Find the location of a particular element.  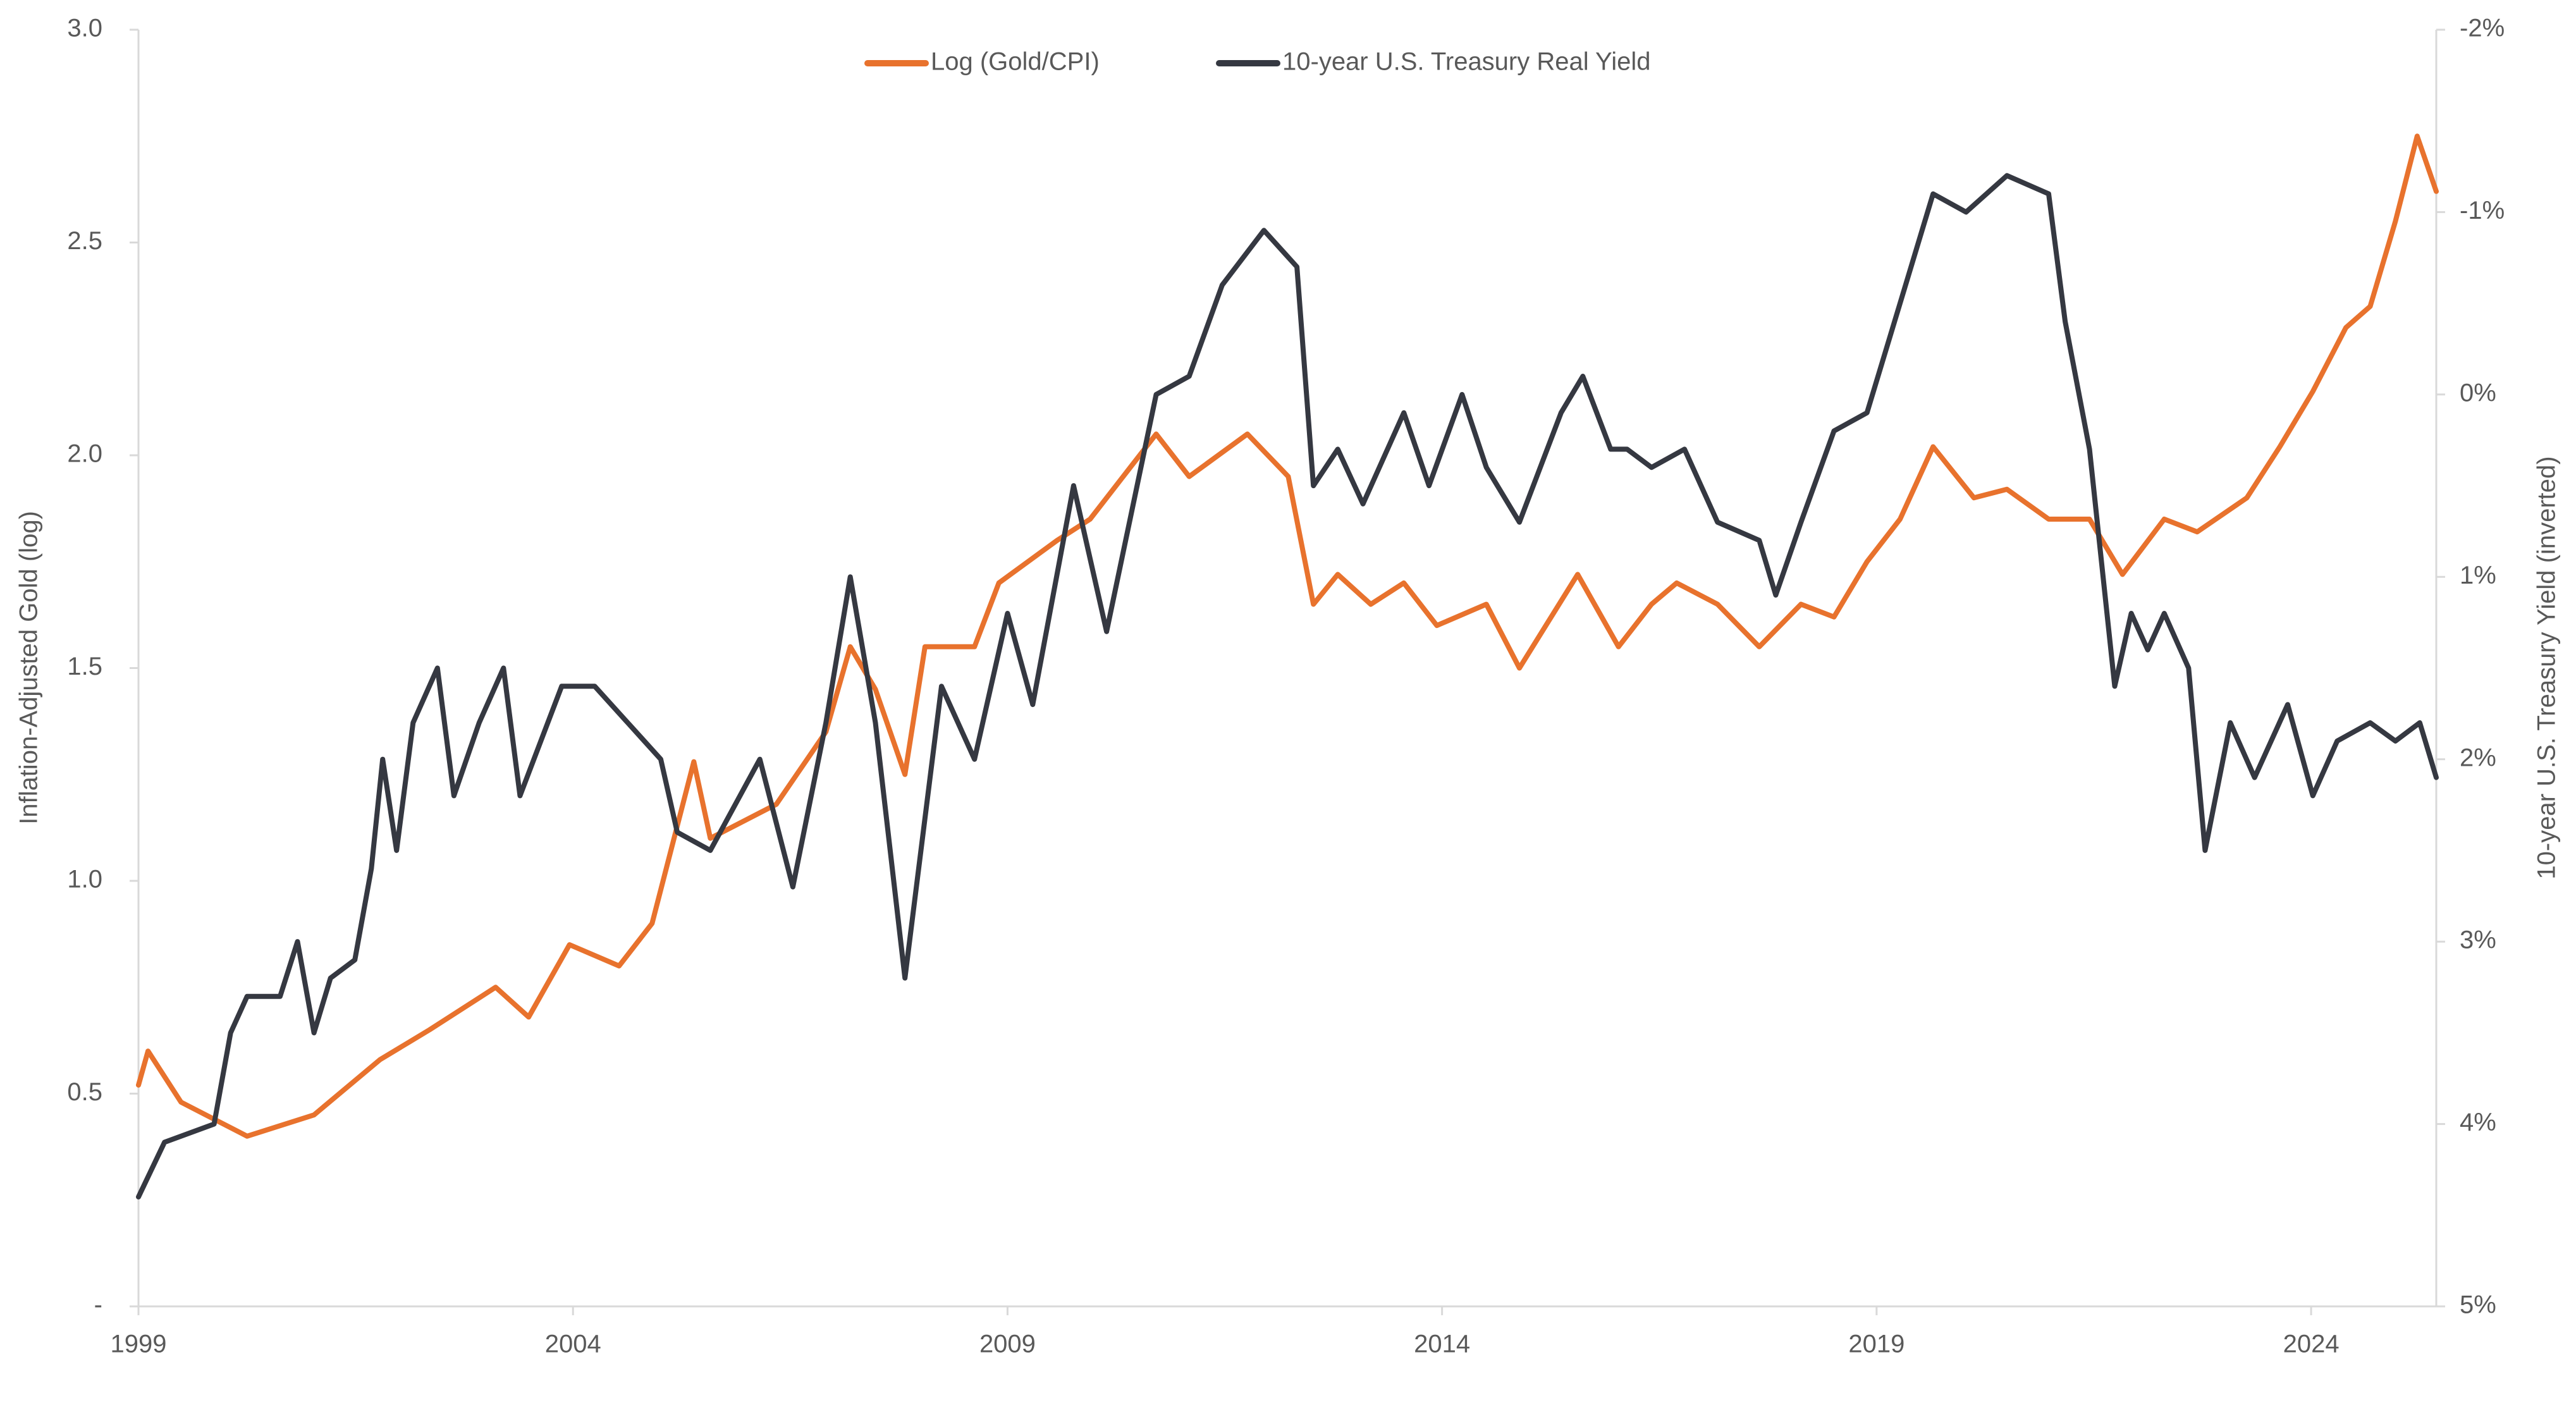

y-tick-label: 1.0 is located at coordinates (84, 879).